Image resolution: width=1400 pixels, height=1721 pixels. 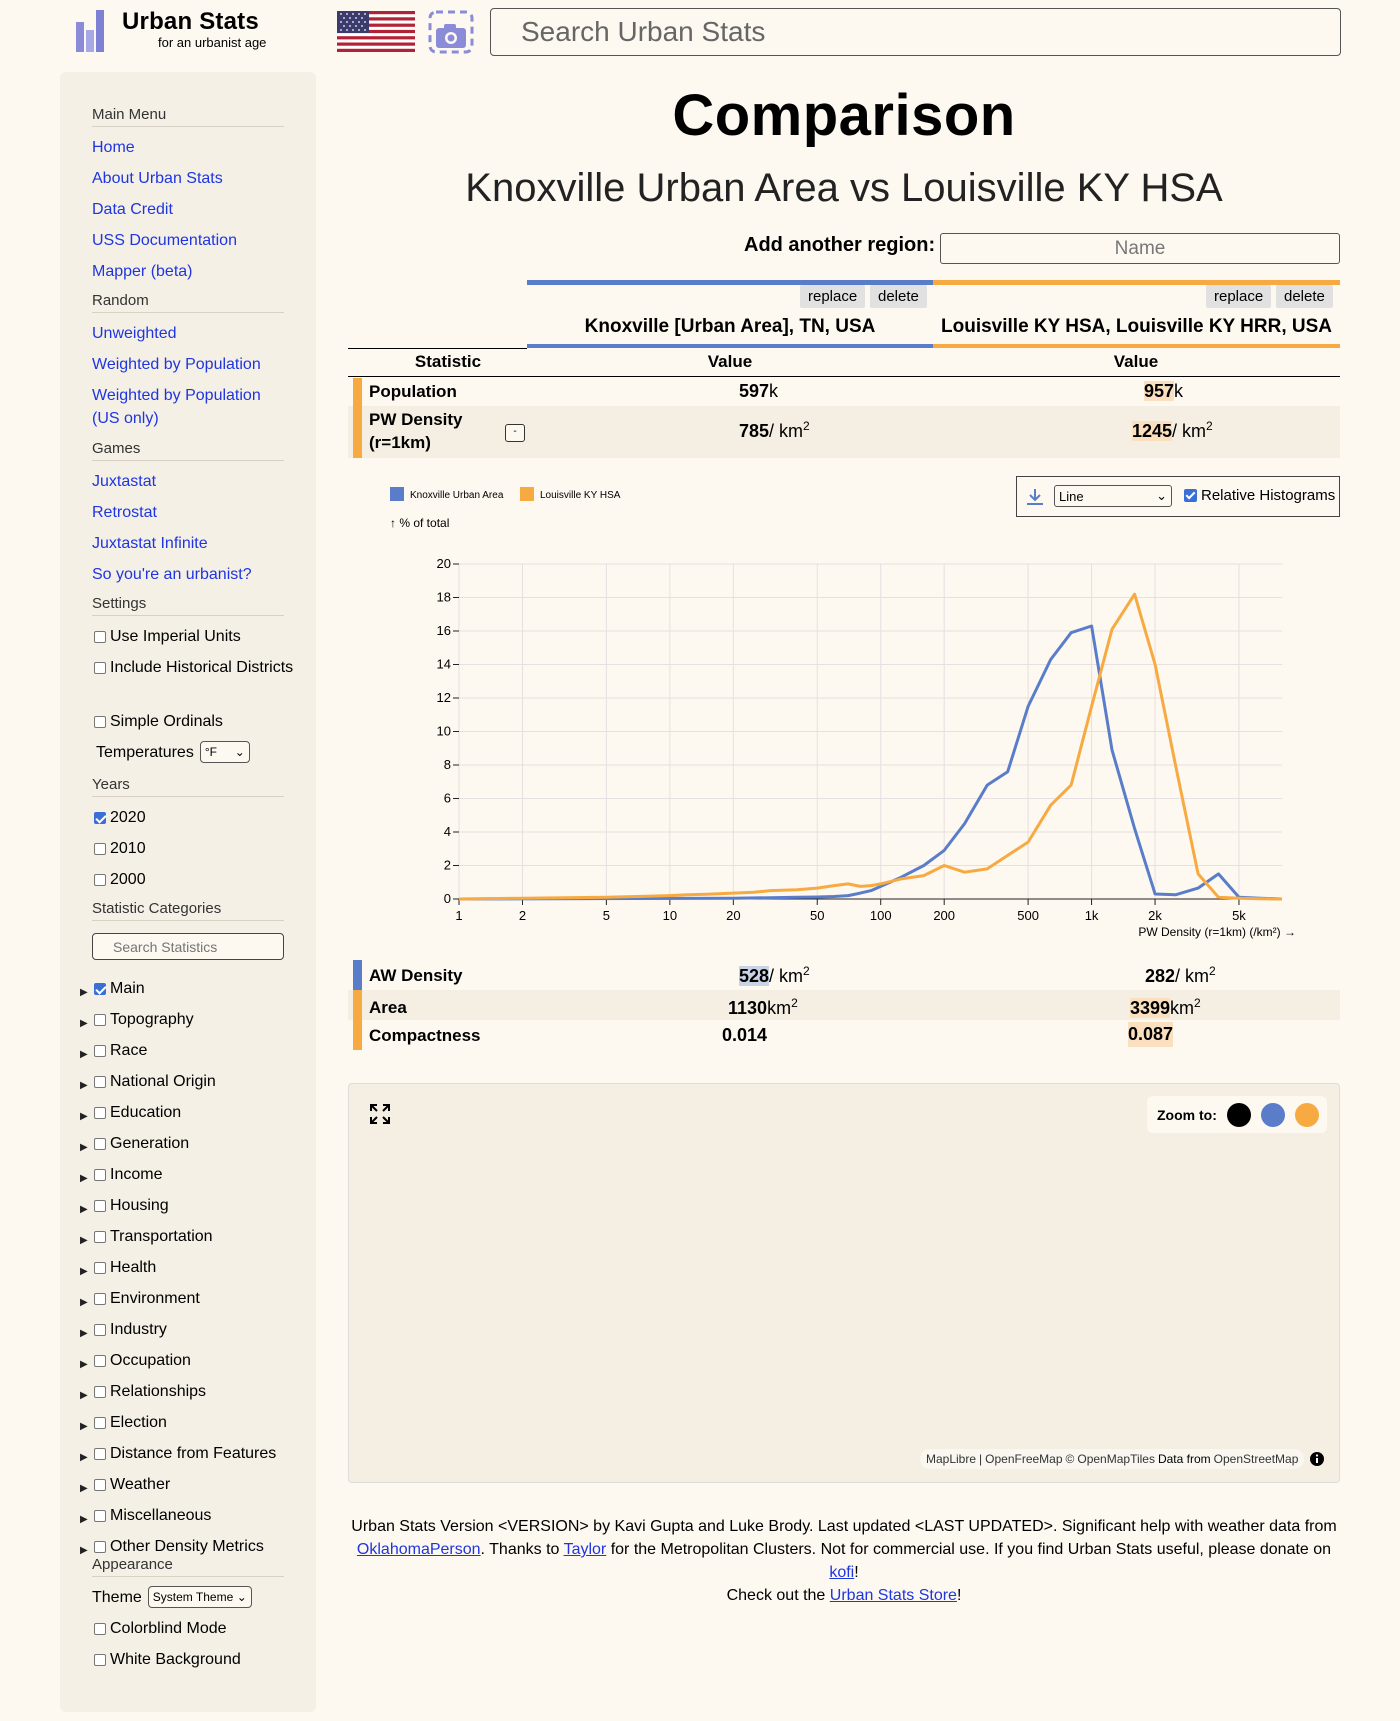 What do you see at coordinates (515, 433) in the screenshot?
I see `pw-density-histogram-toggle: -` at bounding box center [515, 433].